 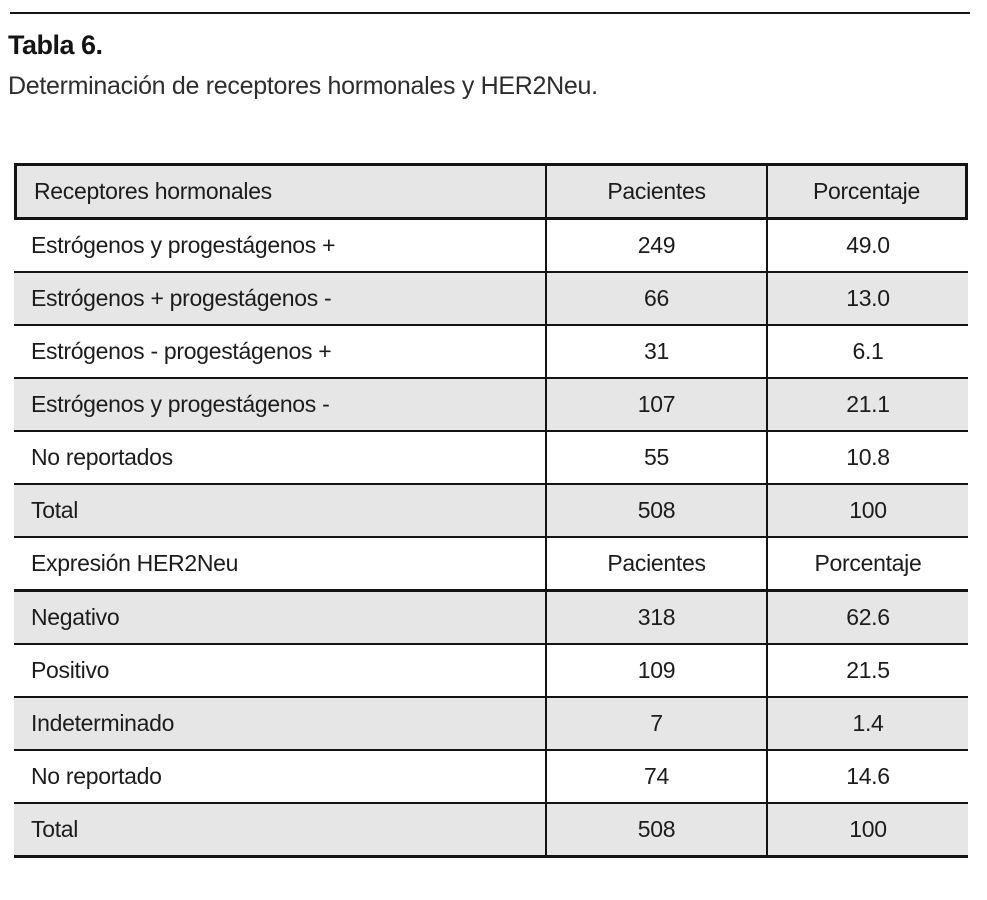 I want to click on row-label-cell: No reportados, so click(x=102, y=457).